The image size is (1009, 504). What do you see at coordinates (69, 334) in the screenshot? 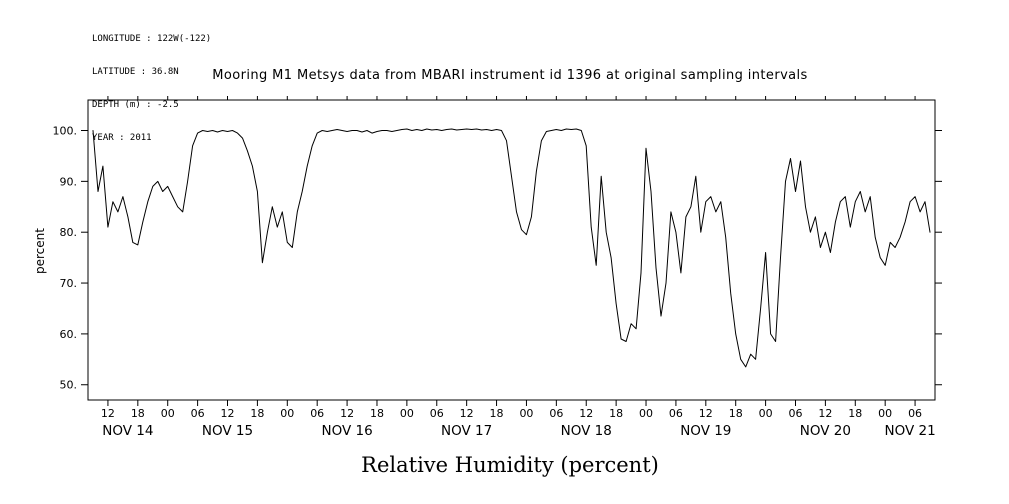
I see `y-tick-label: 60.` at bounding box center [69, 334].